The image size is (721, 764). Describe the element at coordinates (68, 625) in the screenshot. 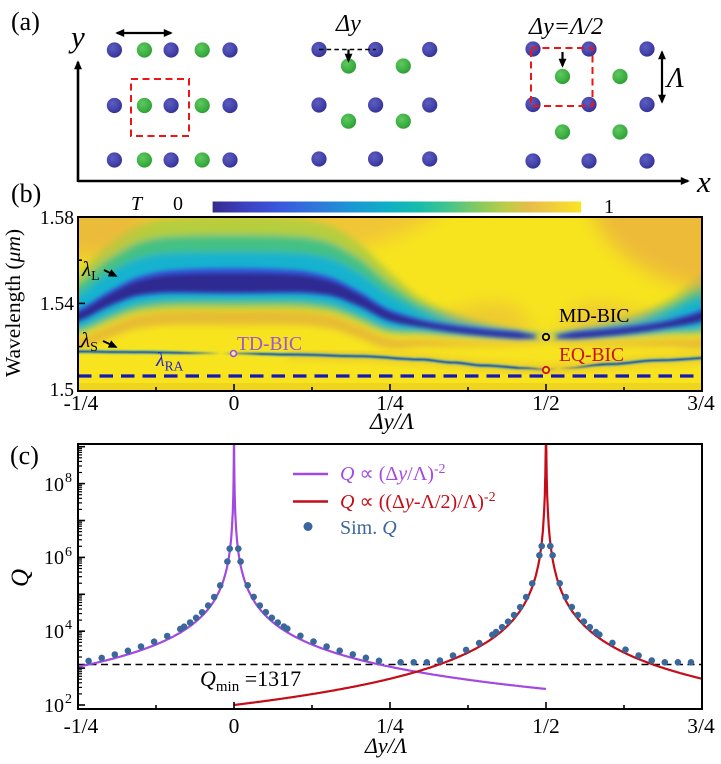

I see `svg-text: 4` at that location.